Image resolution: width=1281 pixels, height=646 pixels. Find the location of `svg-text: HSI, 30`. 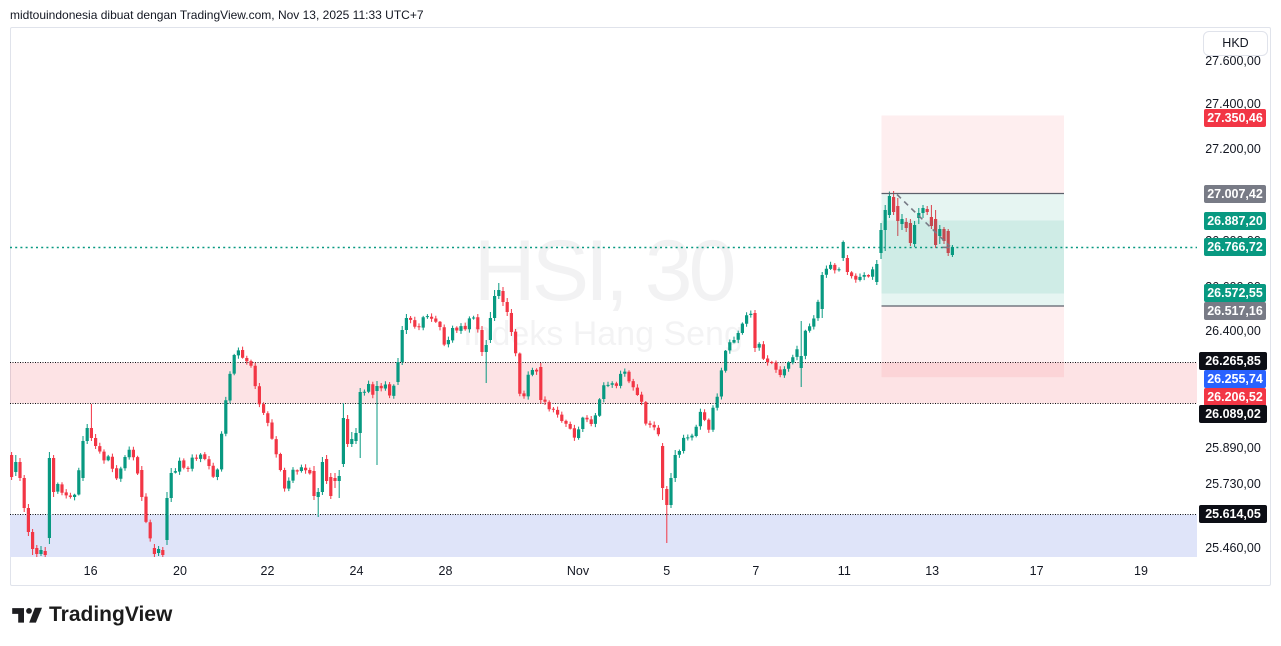

svg-text: HSI, 30 is located at coordinates (604, 271).